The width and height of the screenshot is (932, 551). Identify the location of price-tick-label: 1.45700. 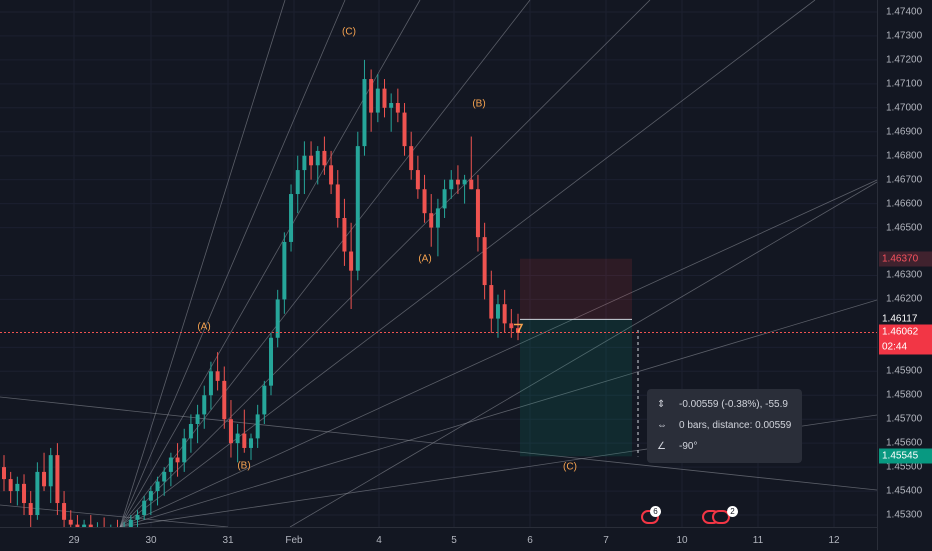
(904, 419).